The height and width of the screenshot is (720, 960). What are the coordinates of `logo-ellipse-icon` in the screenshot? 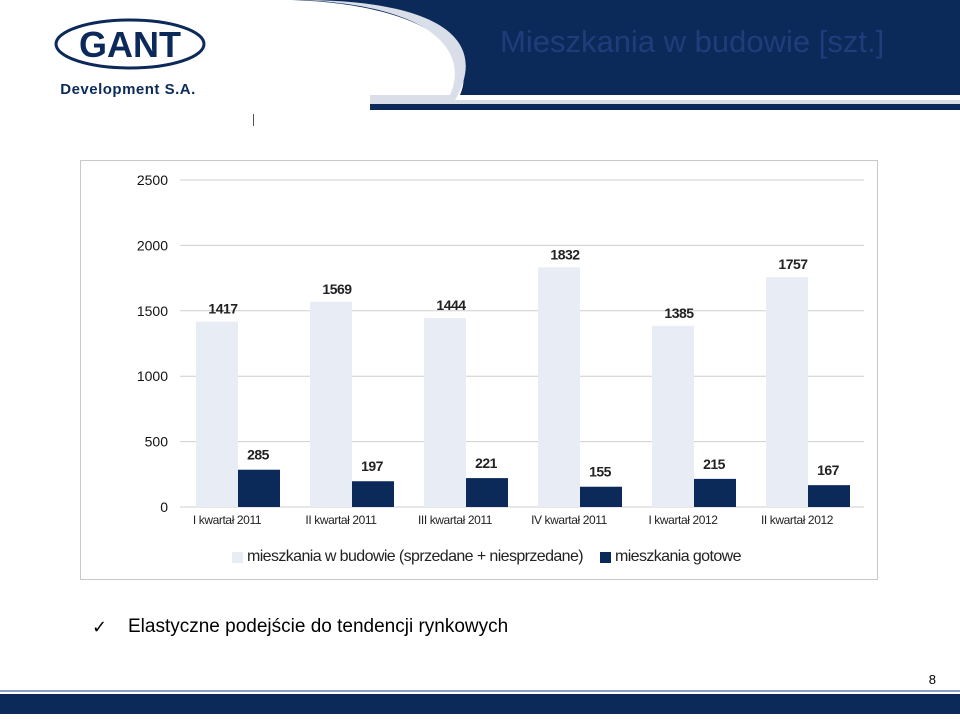 It's located at (130, 44).